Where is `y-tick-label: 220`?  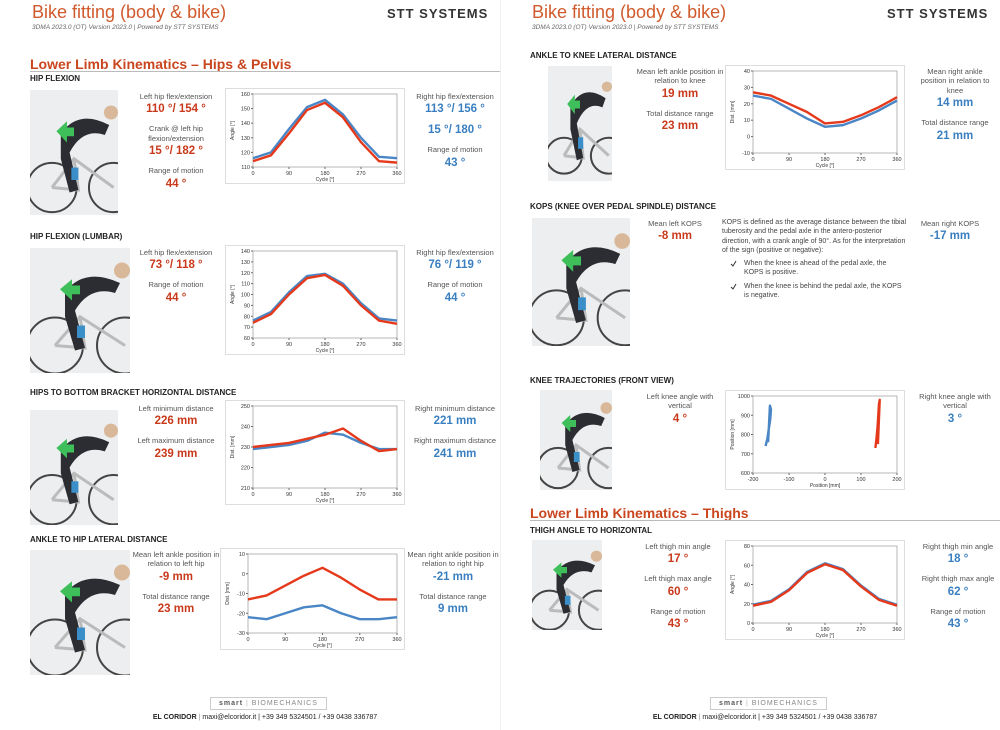 y-tick-label: 220 is located at coordinates (245, 469).